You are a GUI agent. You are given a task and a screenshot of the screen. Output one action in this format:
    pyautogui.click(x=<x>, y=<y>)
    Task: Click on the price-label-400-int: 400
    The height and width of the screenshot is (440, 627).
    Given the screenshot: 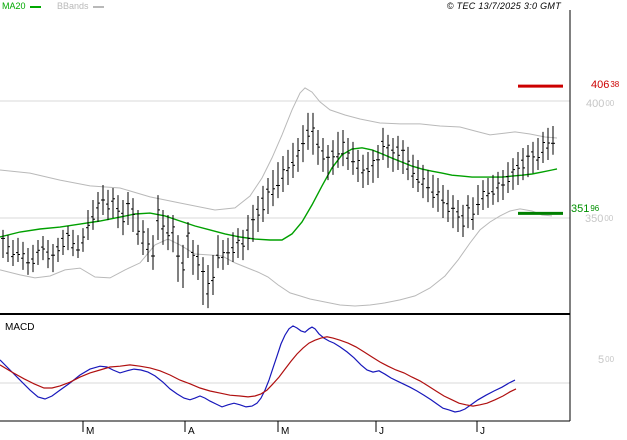 What is the action you would take?
    pyautogui.click(x=595, y=104)
    